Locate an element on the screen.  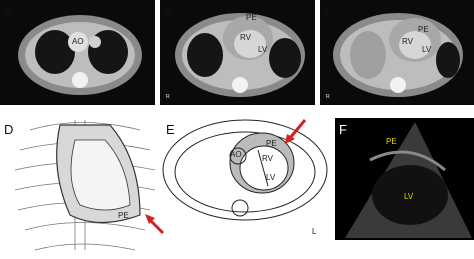
annotation: L is located at coordinates (314, 231).